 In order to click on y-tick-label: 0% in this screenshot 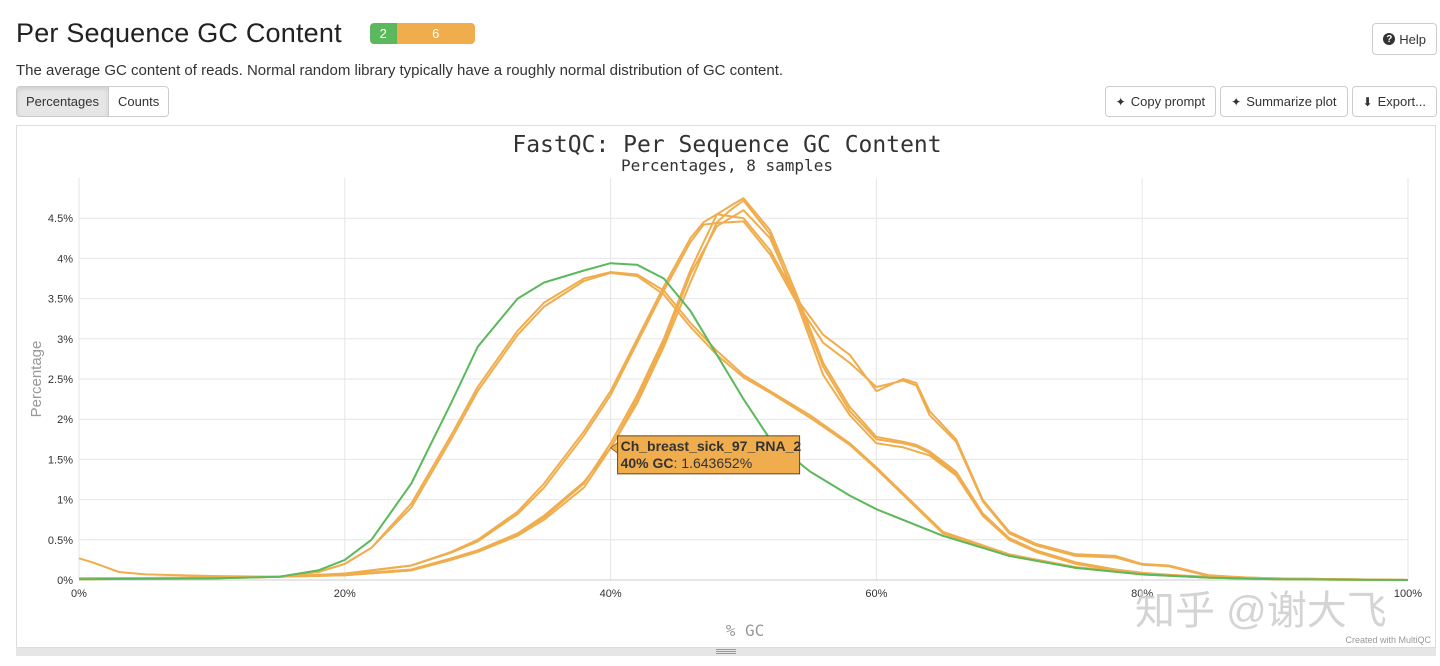, I will do `click(65, 581)`.